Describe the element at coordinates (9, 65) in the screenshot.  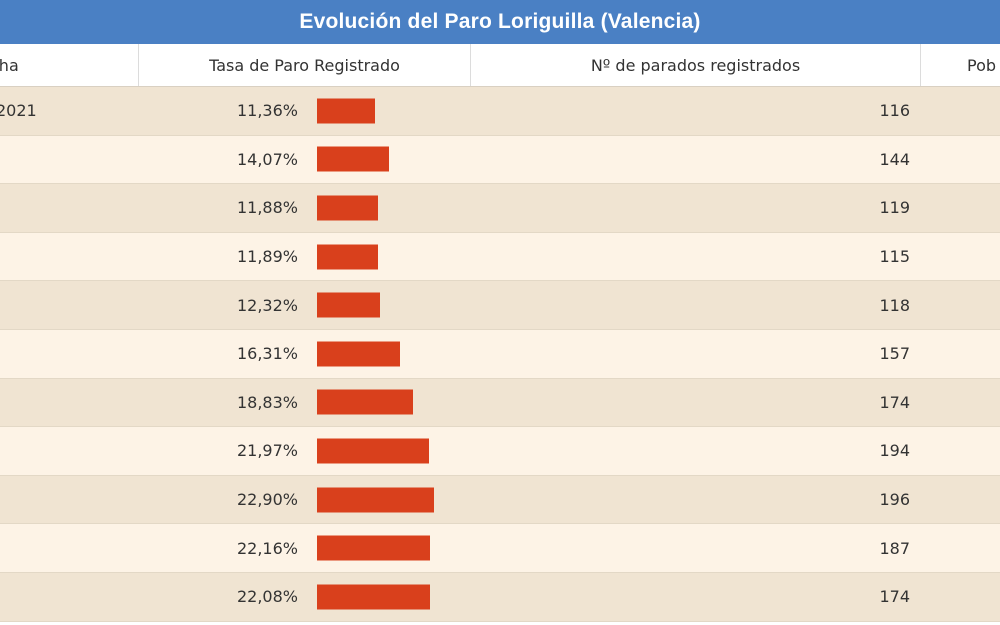
I see `column-header-fecha-label: cha` at that location.